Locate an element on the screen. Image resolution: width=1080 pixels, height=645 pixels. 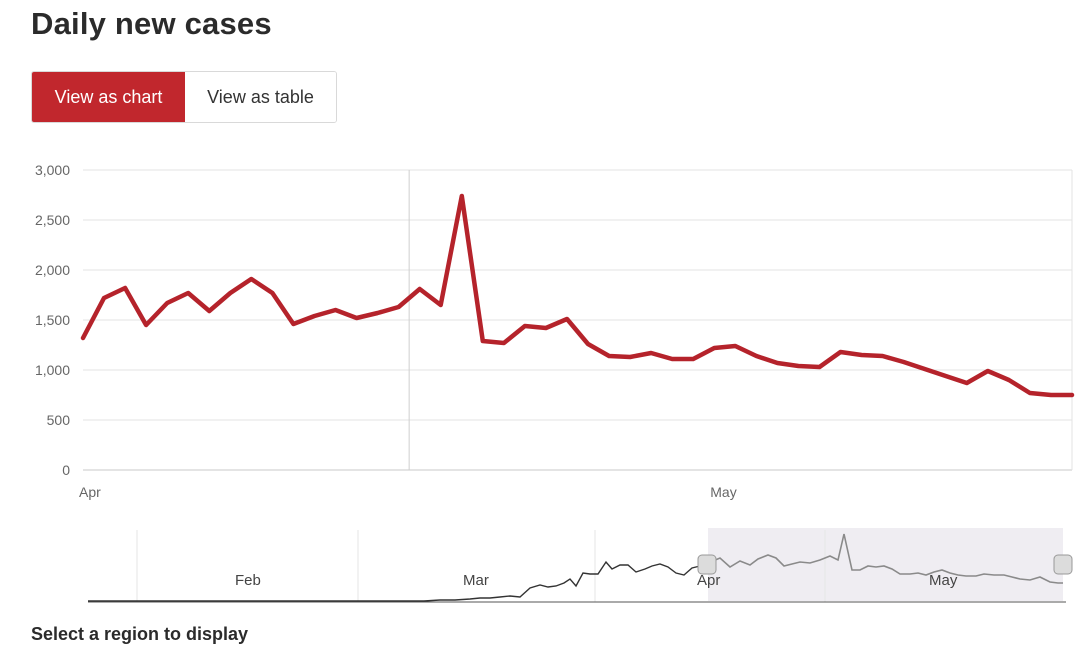
y-tick-label: 3,000 is located at coordinates (52, 170).